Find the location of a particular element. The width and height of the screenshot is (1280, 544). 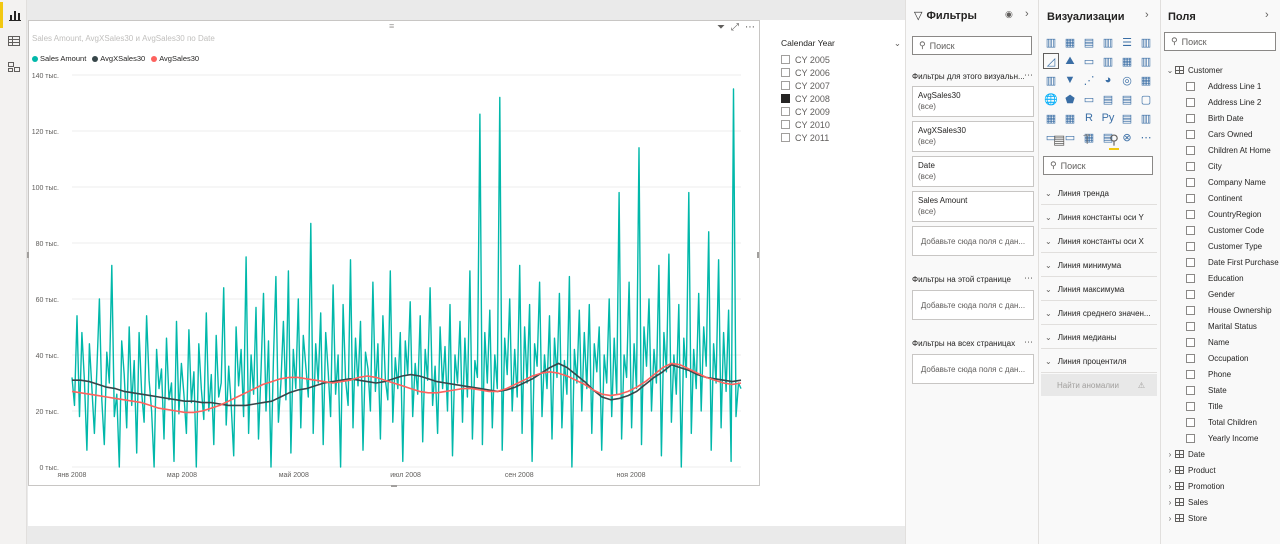

slicer-item: CY 2011 is located at coordinates (841, 137).